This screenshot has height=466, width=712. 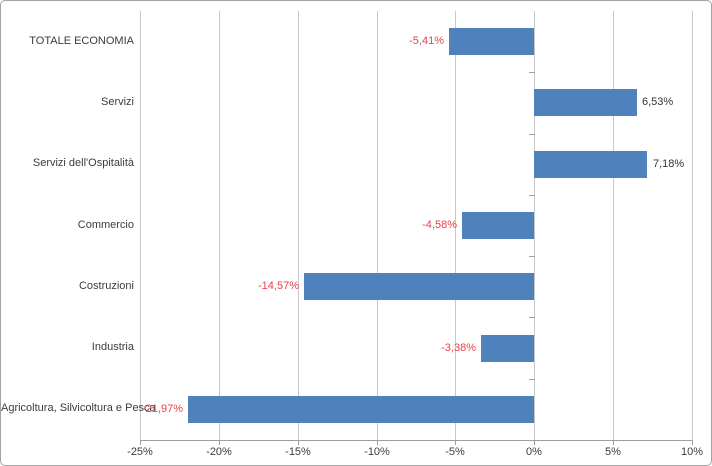 What do you see at coordinates (426, 41) in the screenshot?
I see `data-label: -5,41%` at bounding box center [426, 41].